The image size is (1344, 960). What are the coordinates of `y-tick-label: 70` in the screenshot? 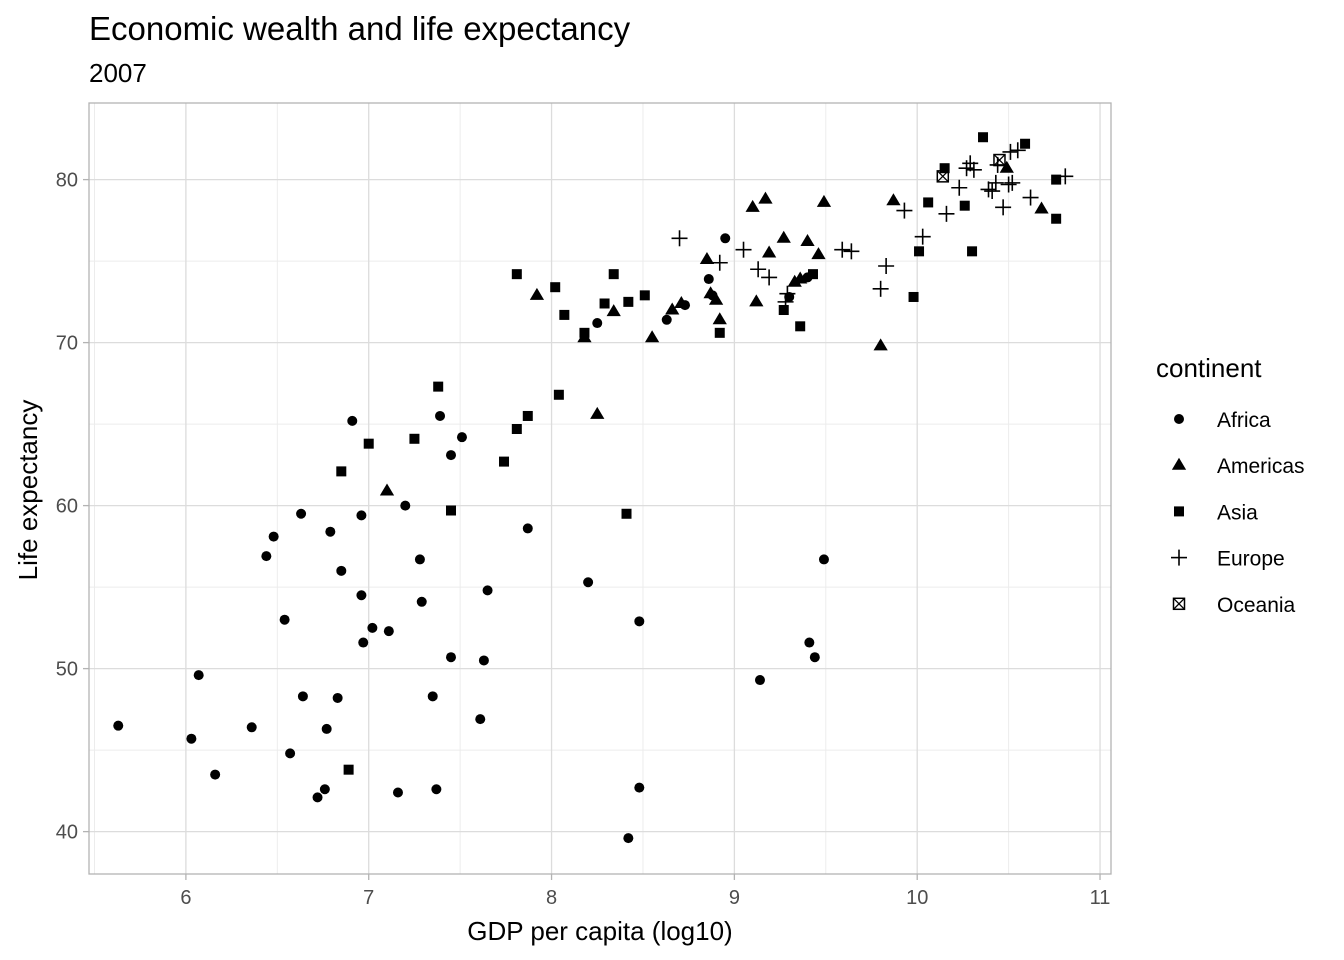 It's located at (67, 344).